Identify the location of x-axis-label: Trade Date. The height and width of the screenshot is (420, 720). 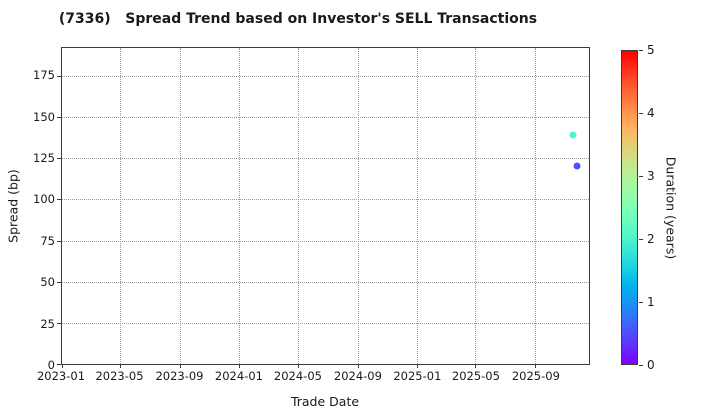
(325, 401).